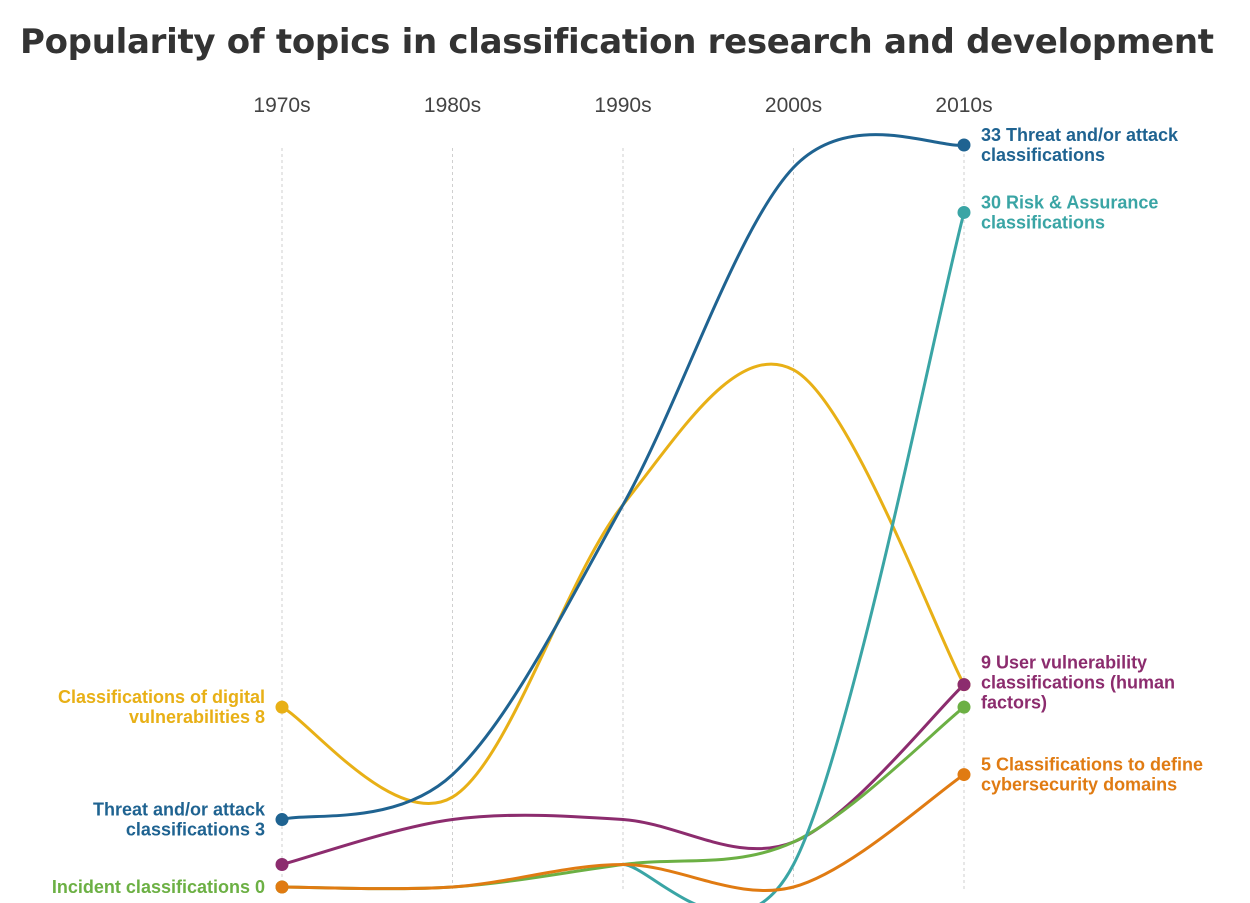 The width and height of the screenshot is (1250, 903). I want to click on start-point-classifications-of-digital-vulnerabilities, so click(282, 707).